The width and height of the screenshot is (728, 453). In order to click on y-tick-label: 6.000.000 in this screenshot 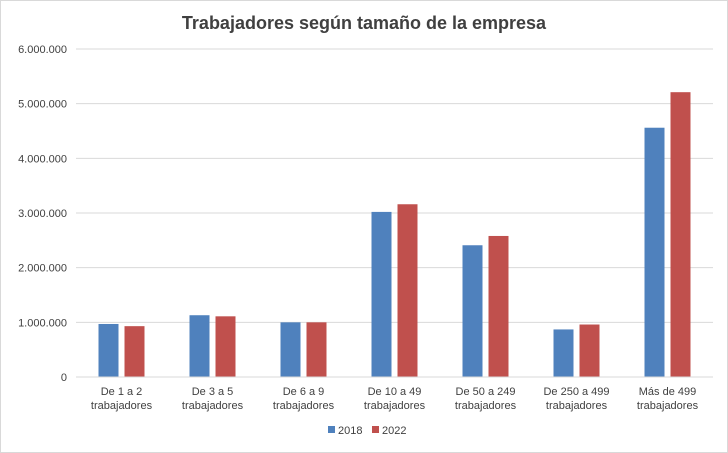, I will do `click(42, 50)`.